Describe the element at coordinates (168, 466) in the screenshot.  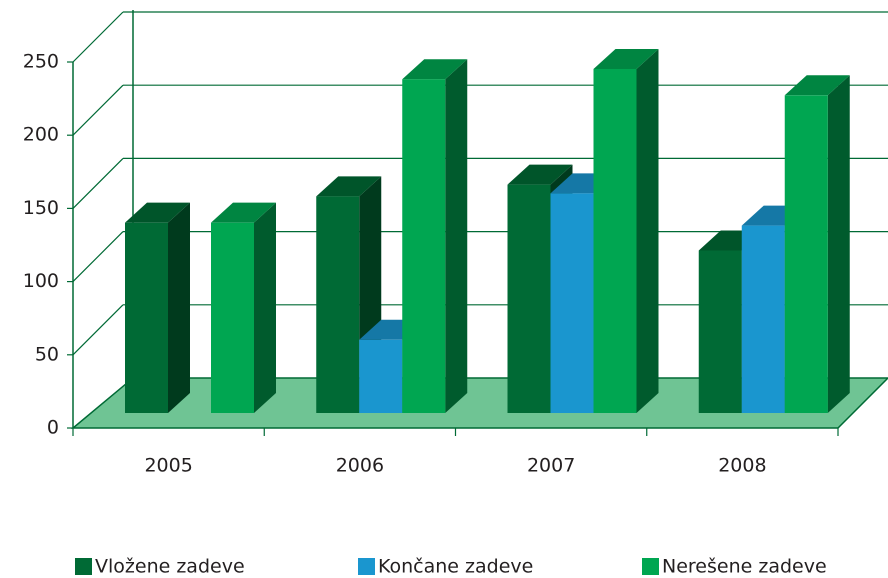
I see `x-tick-label: 2005` at that location.